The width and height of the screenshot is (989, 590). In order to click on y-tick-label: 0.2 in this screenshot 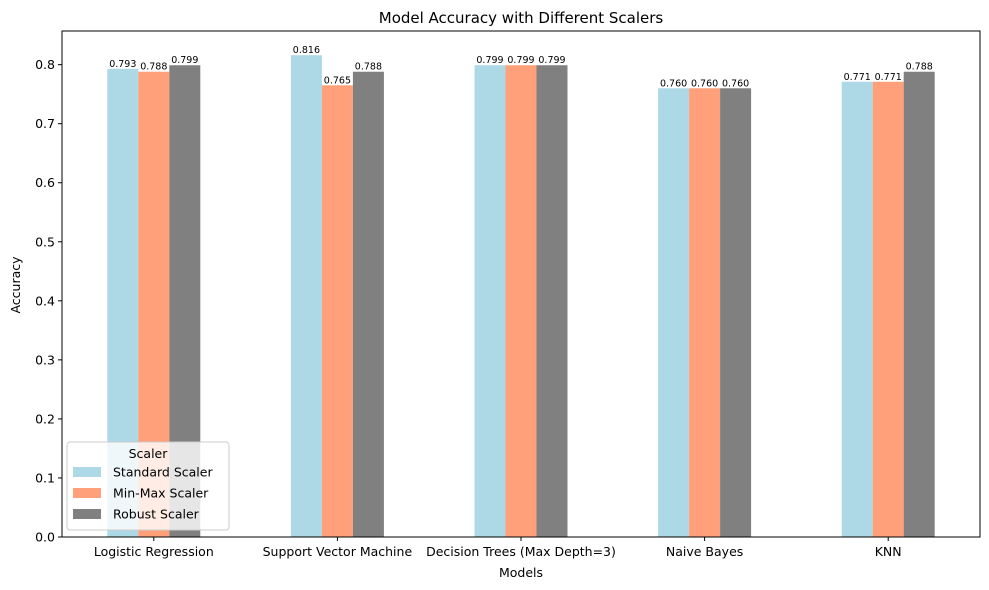, I will do `click(45, 418)`.